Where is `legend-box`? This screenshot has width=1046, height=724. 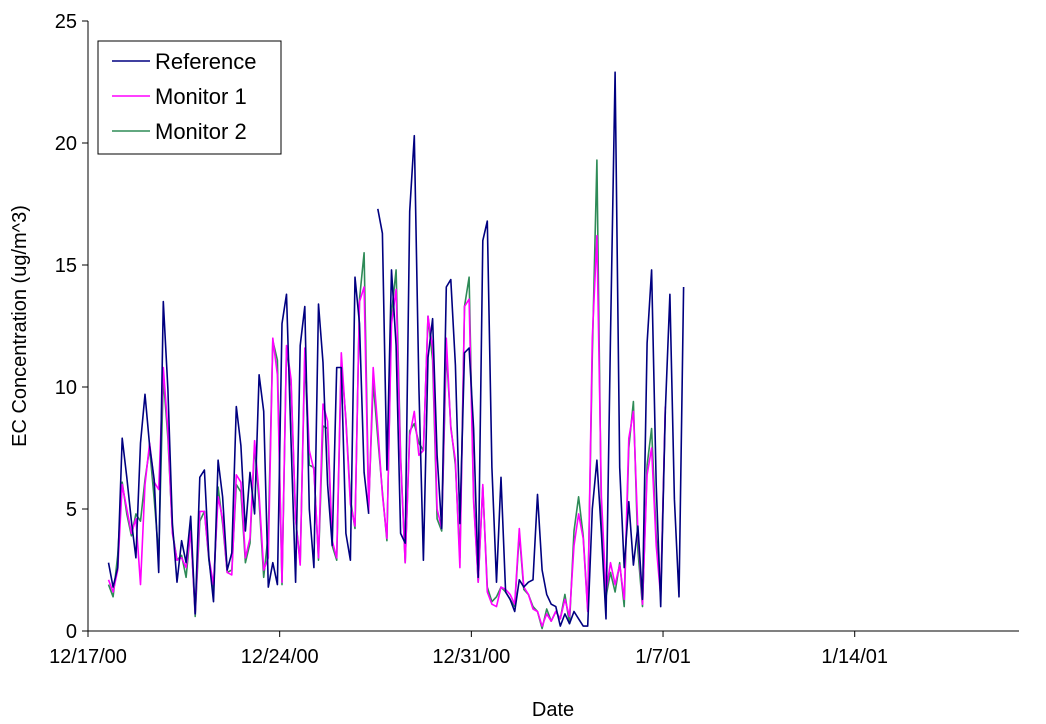
legend-box is located at coordinates (189, 97).